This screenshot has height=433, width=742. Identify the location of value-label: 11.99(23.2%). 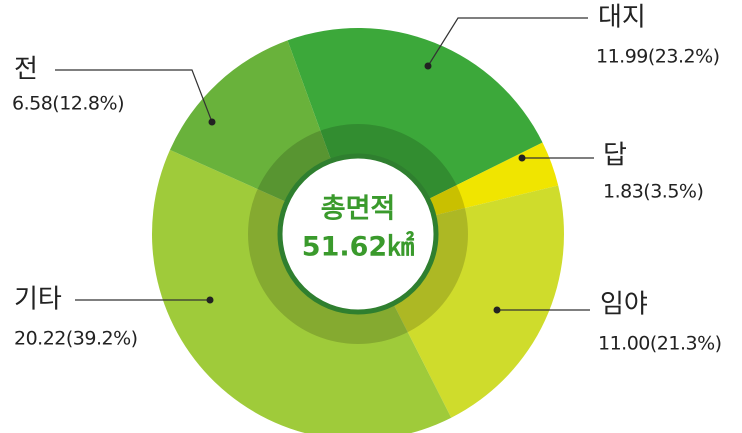
(658, 57).